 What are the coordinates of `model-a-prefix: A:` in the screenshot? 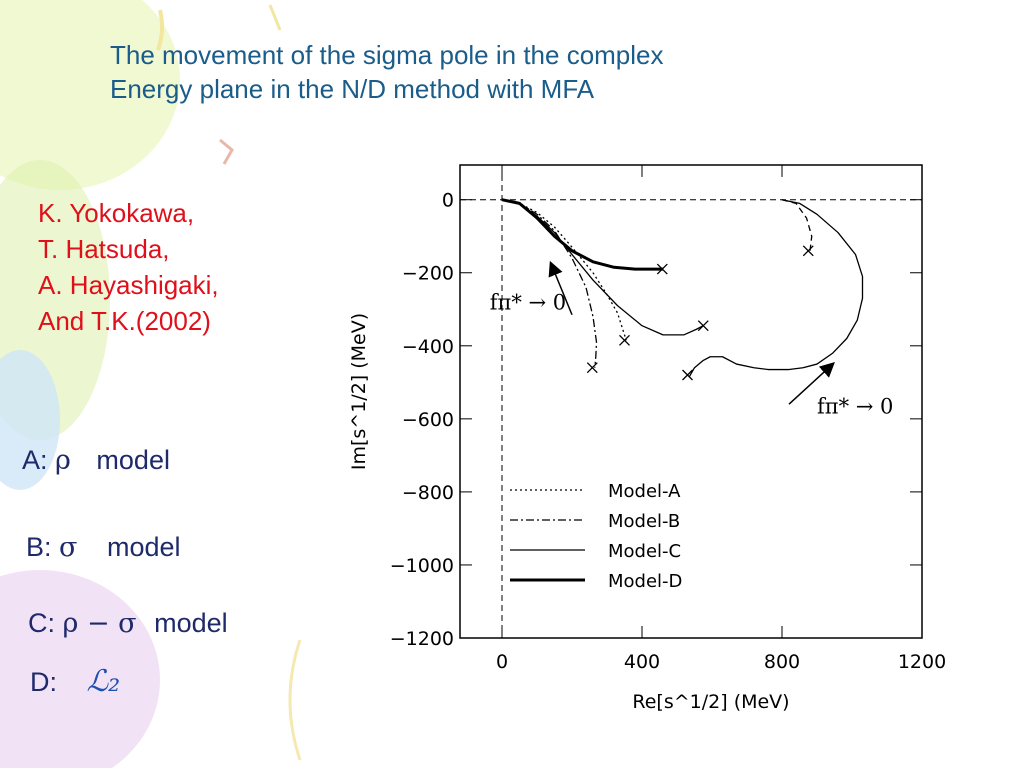 It's located at (35, 460).